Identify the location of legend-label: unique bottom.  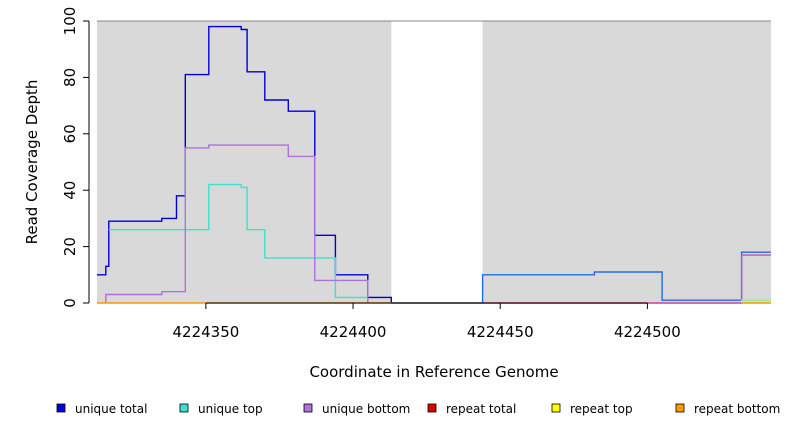
(366, 409).